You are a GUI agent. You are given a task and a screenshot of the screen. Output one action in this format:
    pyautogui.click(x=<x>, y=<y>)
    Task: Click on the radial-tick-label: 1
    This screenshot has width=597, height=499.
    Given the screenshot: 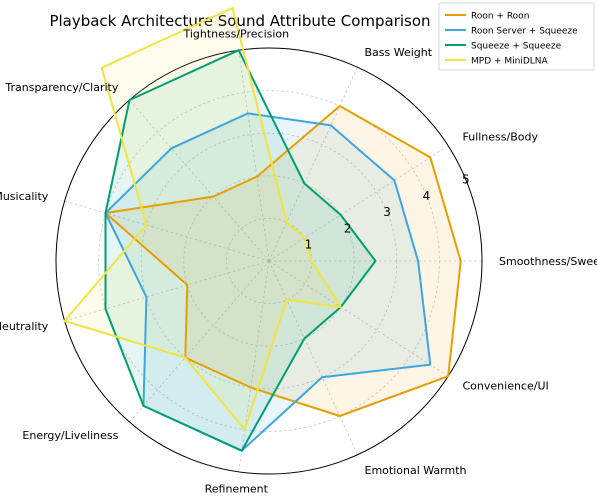 What is the action you would take?
    pyautogui.click(x=309, y=245)
    